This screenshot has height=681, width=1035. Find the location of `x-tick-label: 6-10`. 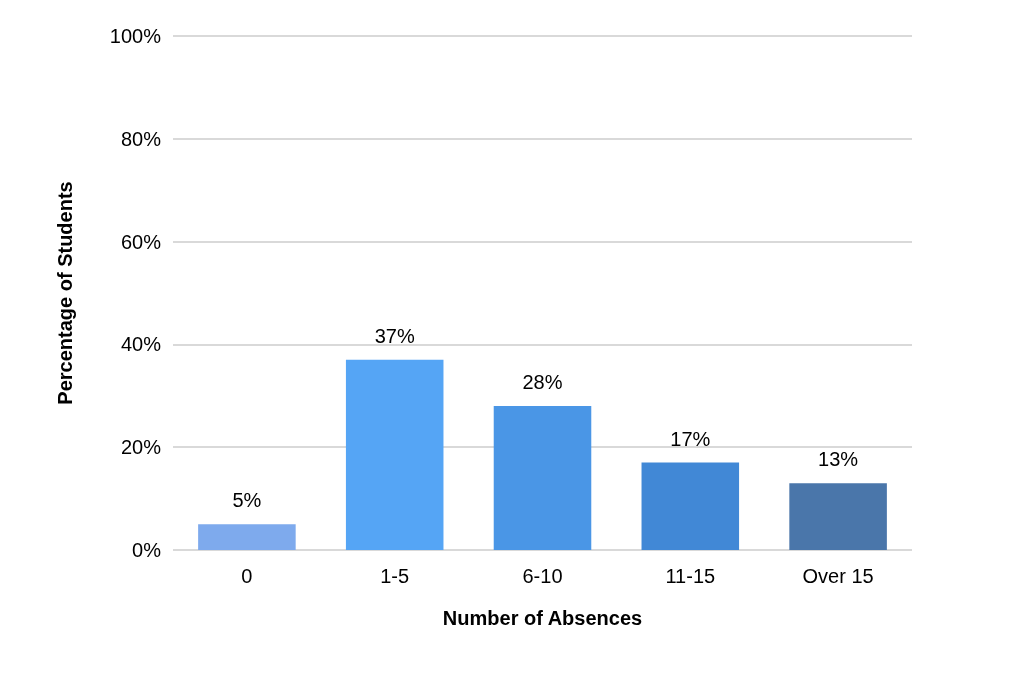

x-tick-label: 6-10 is located at coordinates (542, 576).